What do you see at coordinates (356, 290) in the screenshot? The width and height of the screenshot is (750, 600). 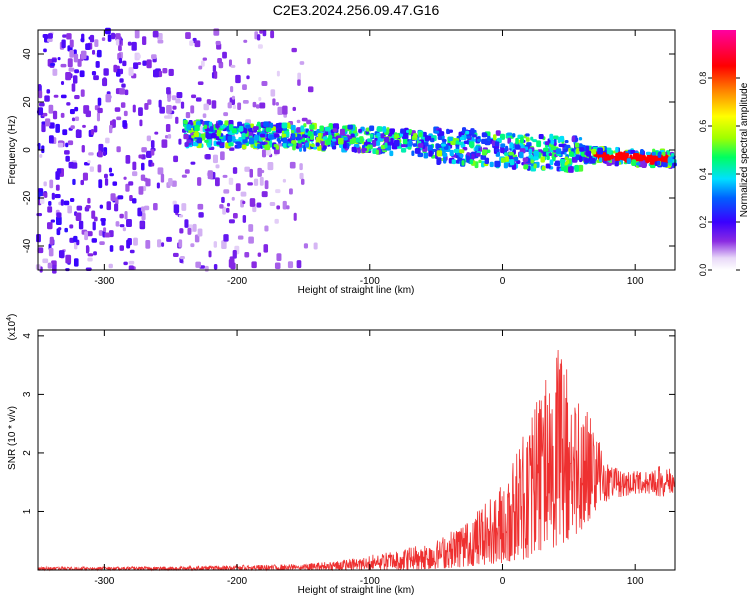 I see `spectrogram-x-label: Height of straight line (km)` at bounding box center [356, 290].